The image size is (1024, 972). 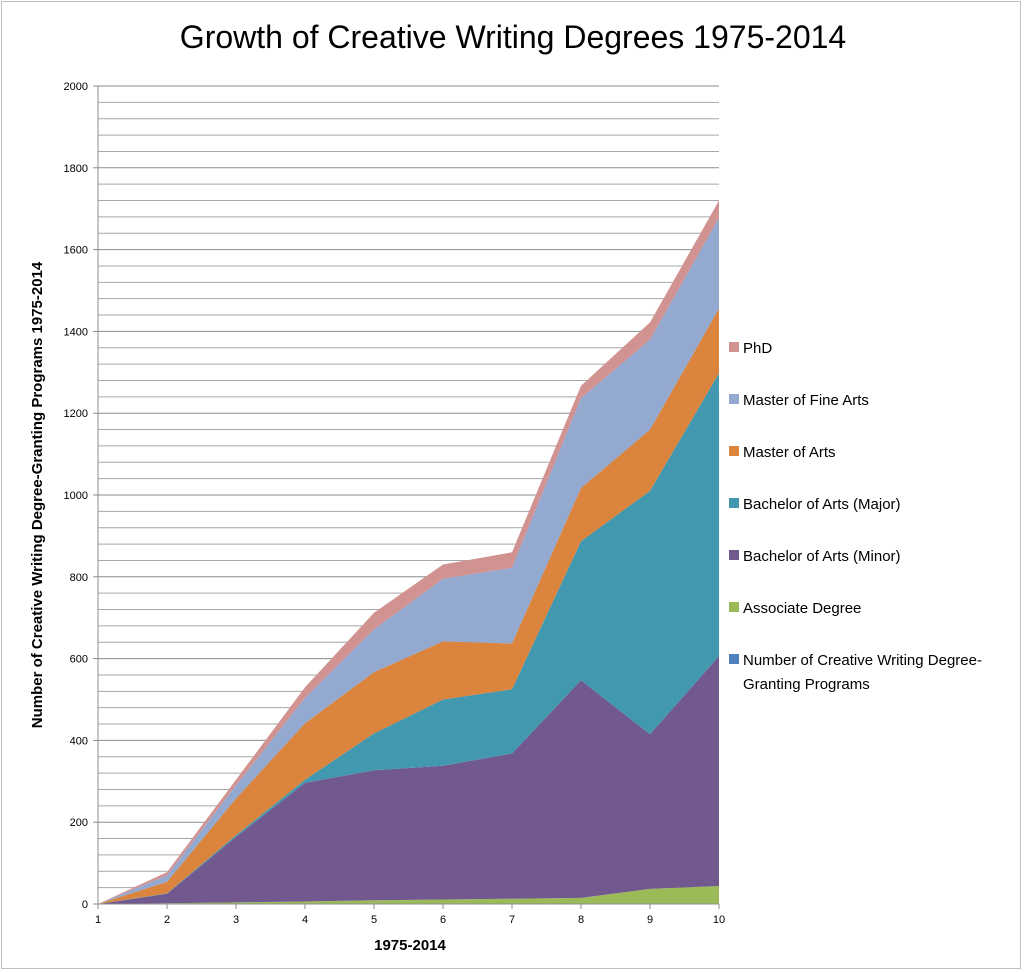 I want to click on x-tick-label: 3, so click(x=236, y=920).